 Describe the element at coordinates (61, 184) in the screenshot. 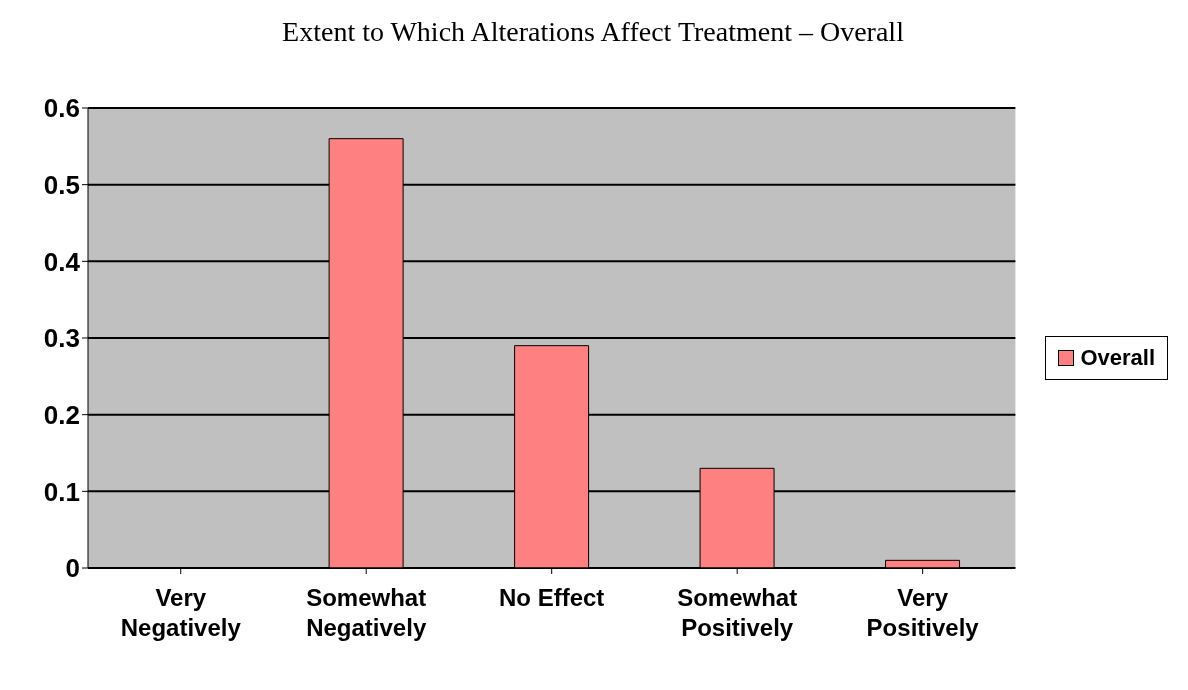

I see `y-tick-label: 0.5` at that location.